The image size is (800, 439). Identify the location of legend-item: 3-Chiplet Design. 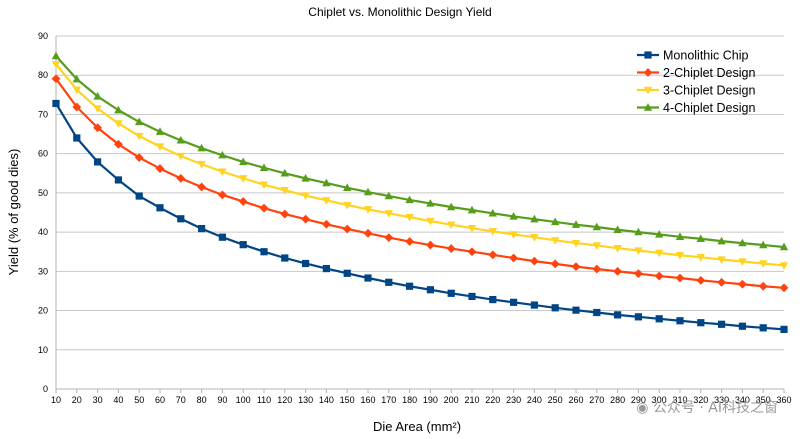
(696, 91).